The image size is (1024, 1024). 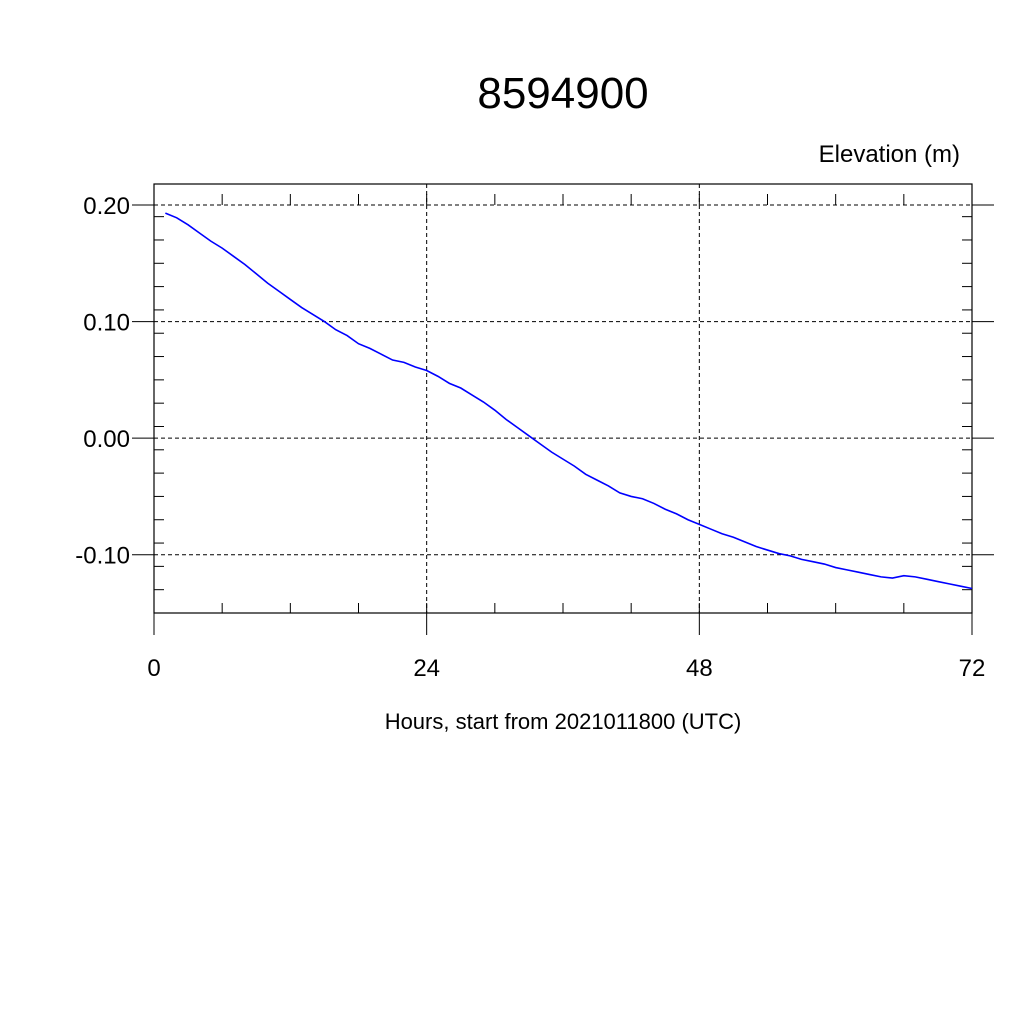 What do you see at coordinates (972, 668) in the screenshot?
I see `x-tick-label: 72` at bounding box center [972, 668].